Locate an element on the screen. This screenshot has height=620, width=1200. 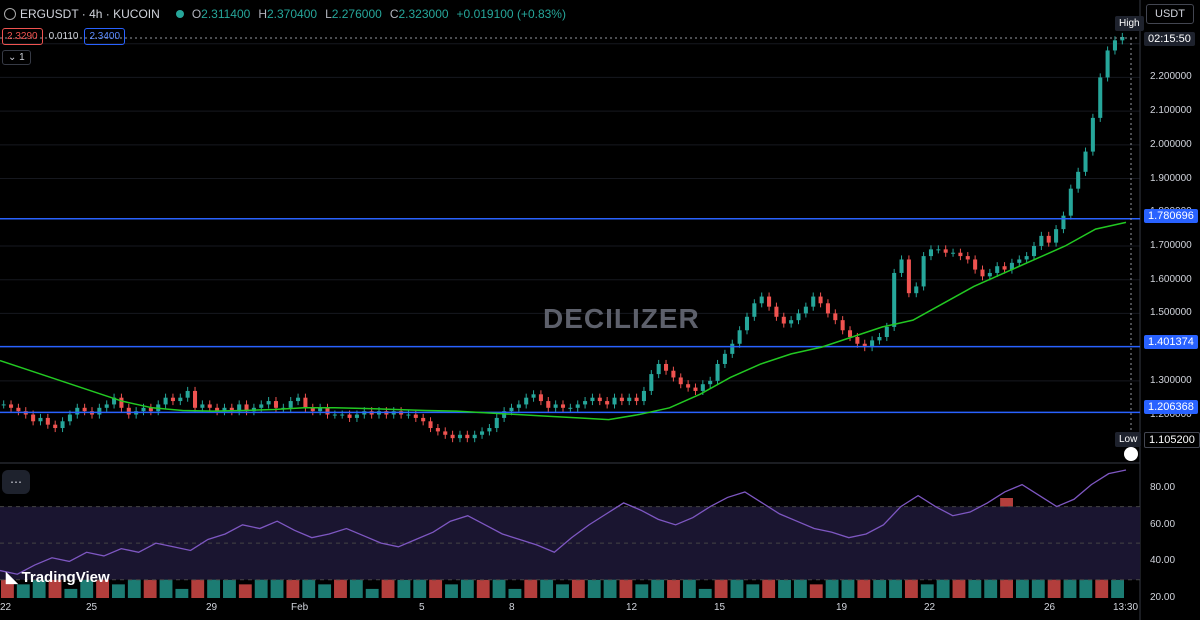
watermark: DECILIZER is located at coordinates (621, 318).